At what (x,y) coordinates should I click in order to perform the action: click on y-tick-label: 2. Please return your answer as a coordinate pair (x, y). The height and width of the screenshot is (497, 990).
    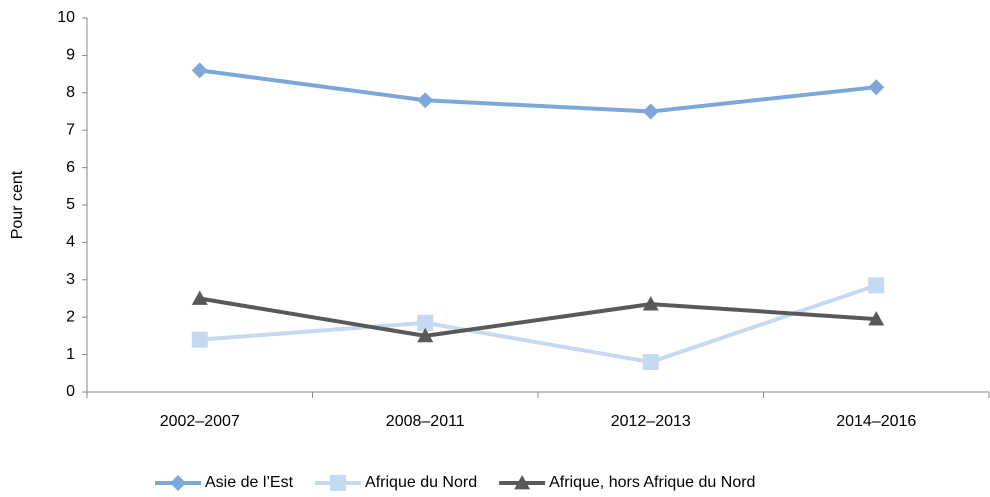
    Looking at the image, I should click on (70, 316).